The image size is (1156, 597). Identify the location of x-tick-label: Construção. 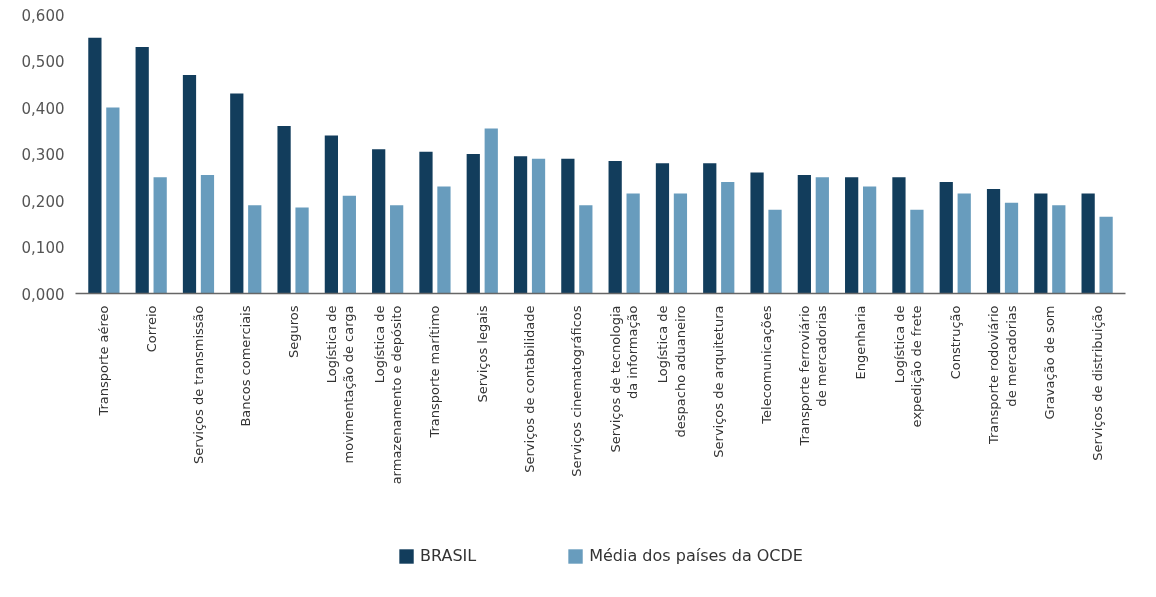
(955, 342).